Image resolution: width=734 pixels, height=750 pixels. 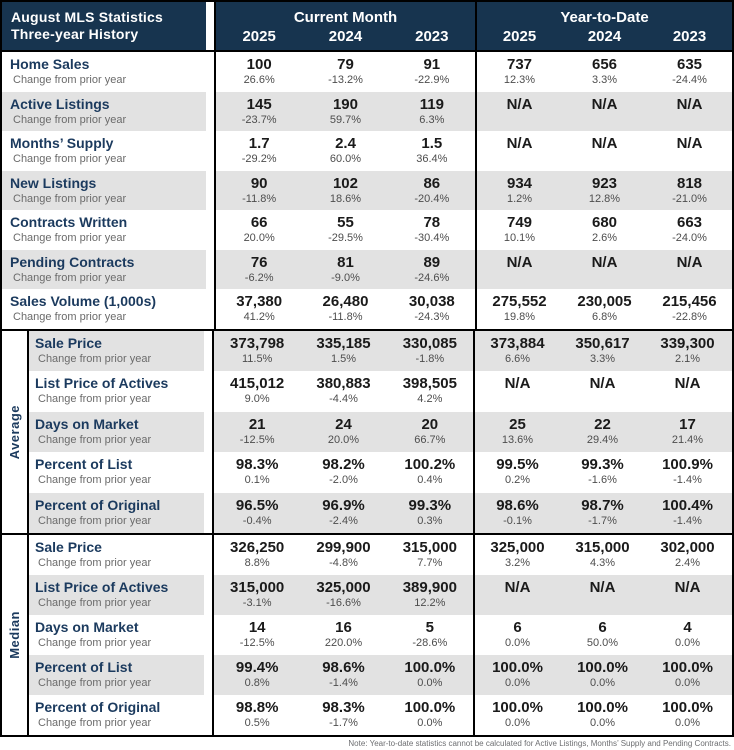 I want to click on change-value: 20.0%, so click(x=259, y=238).